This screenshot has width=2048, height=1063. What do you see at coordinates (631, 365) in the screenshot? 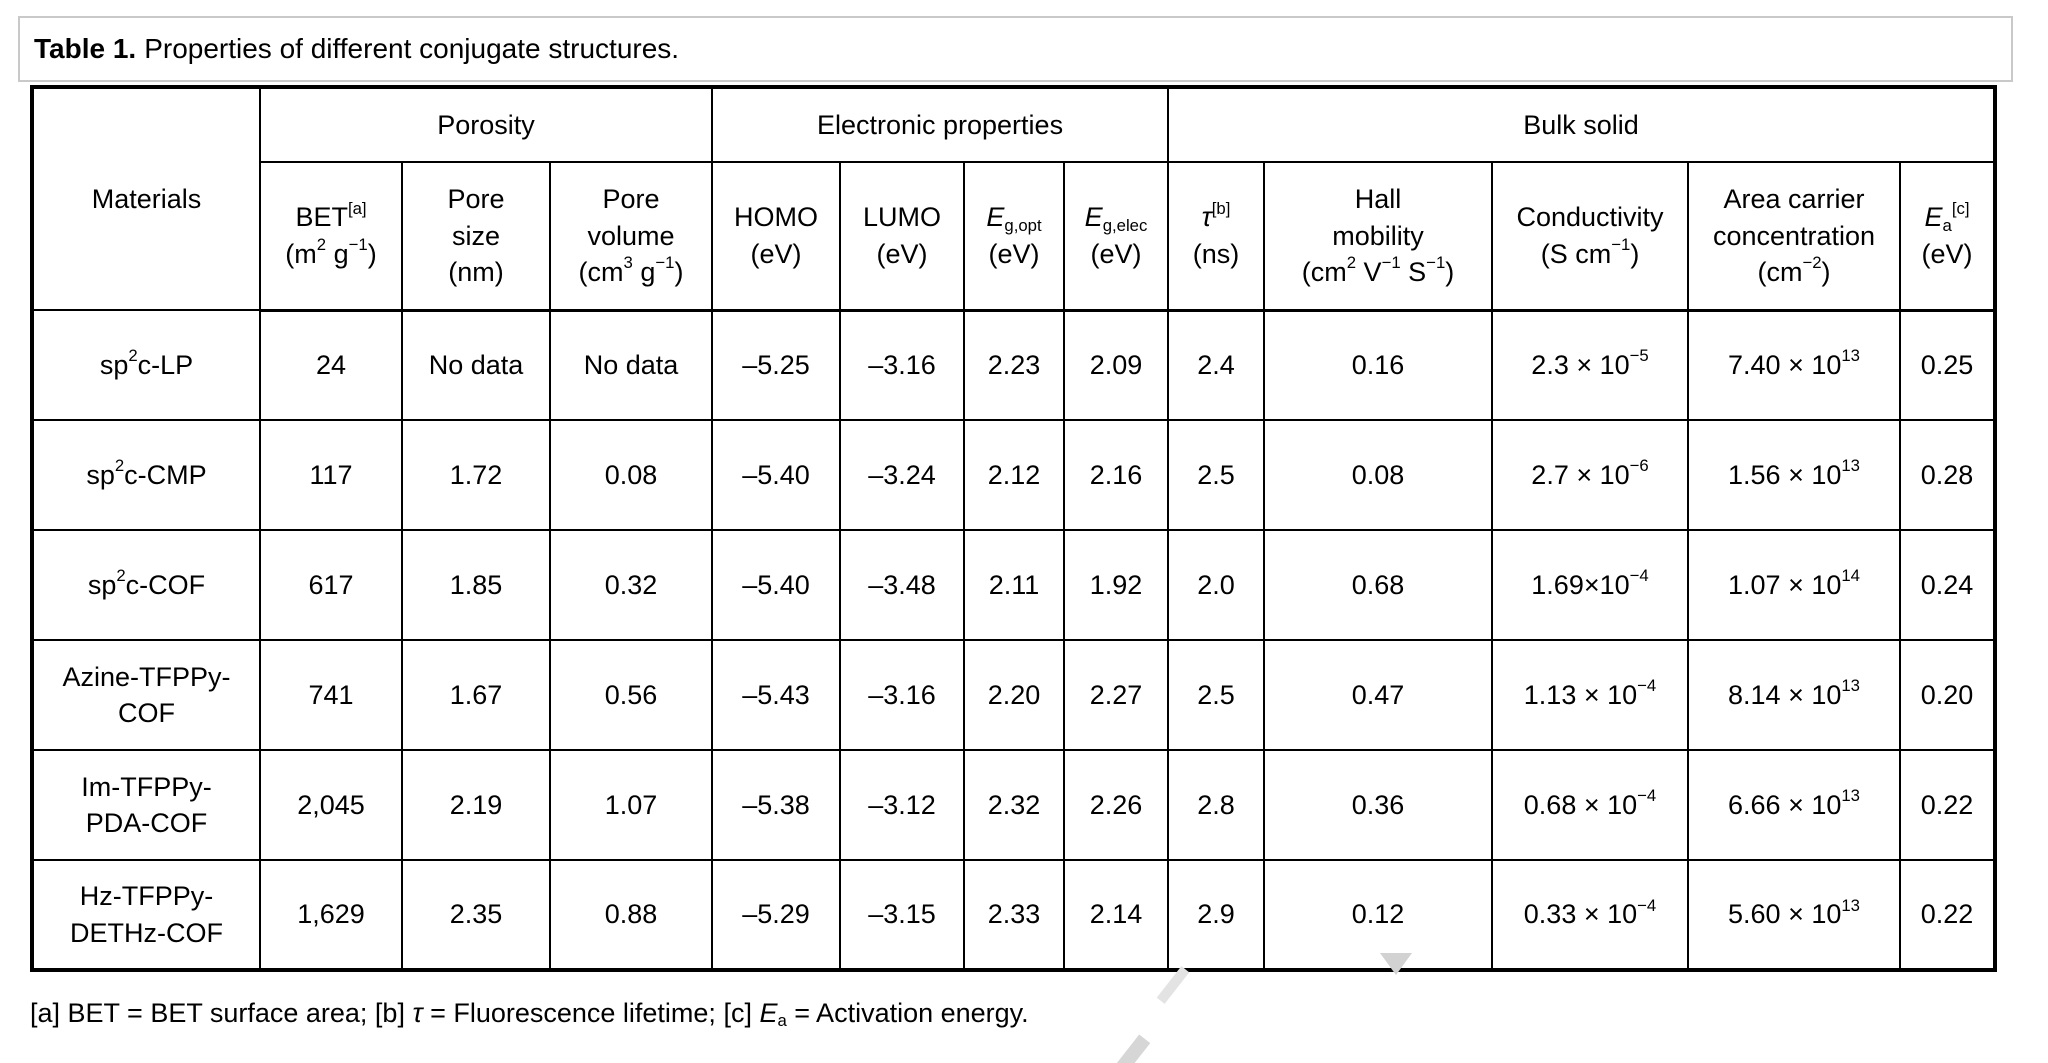
I see `cell-pore-volume: No data` at bounding box center [631, 365].